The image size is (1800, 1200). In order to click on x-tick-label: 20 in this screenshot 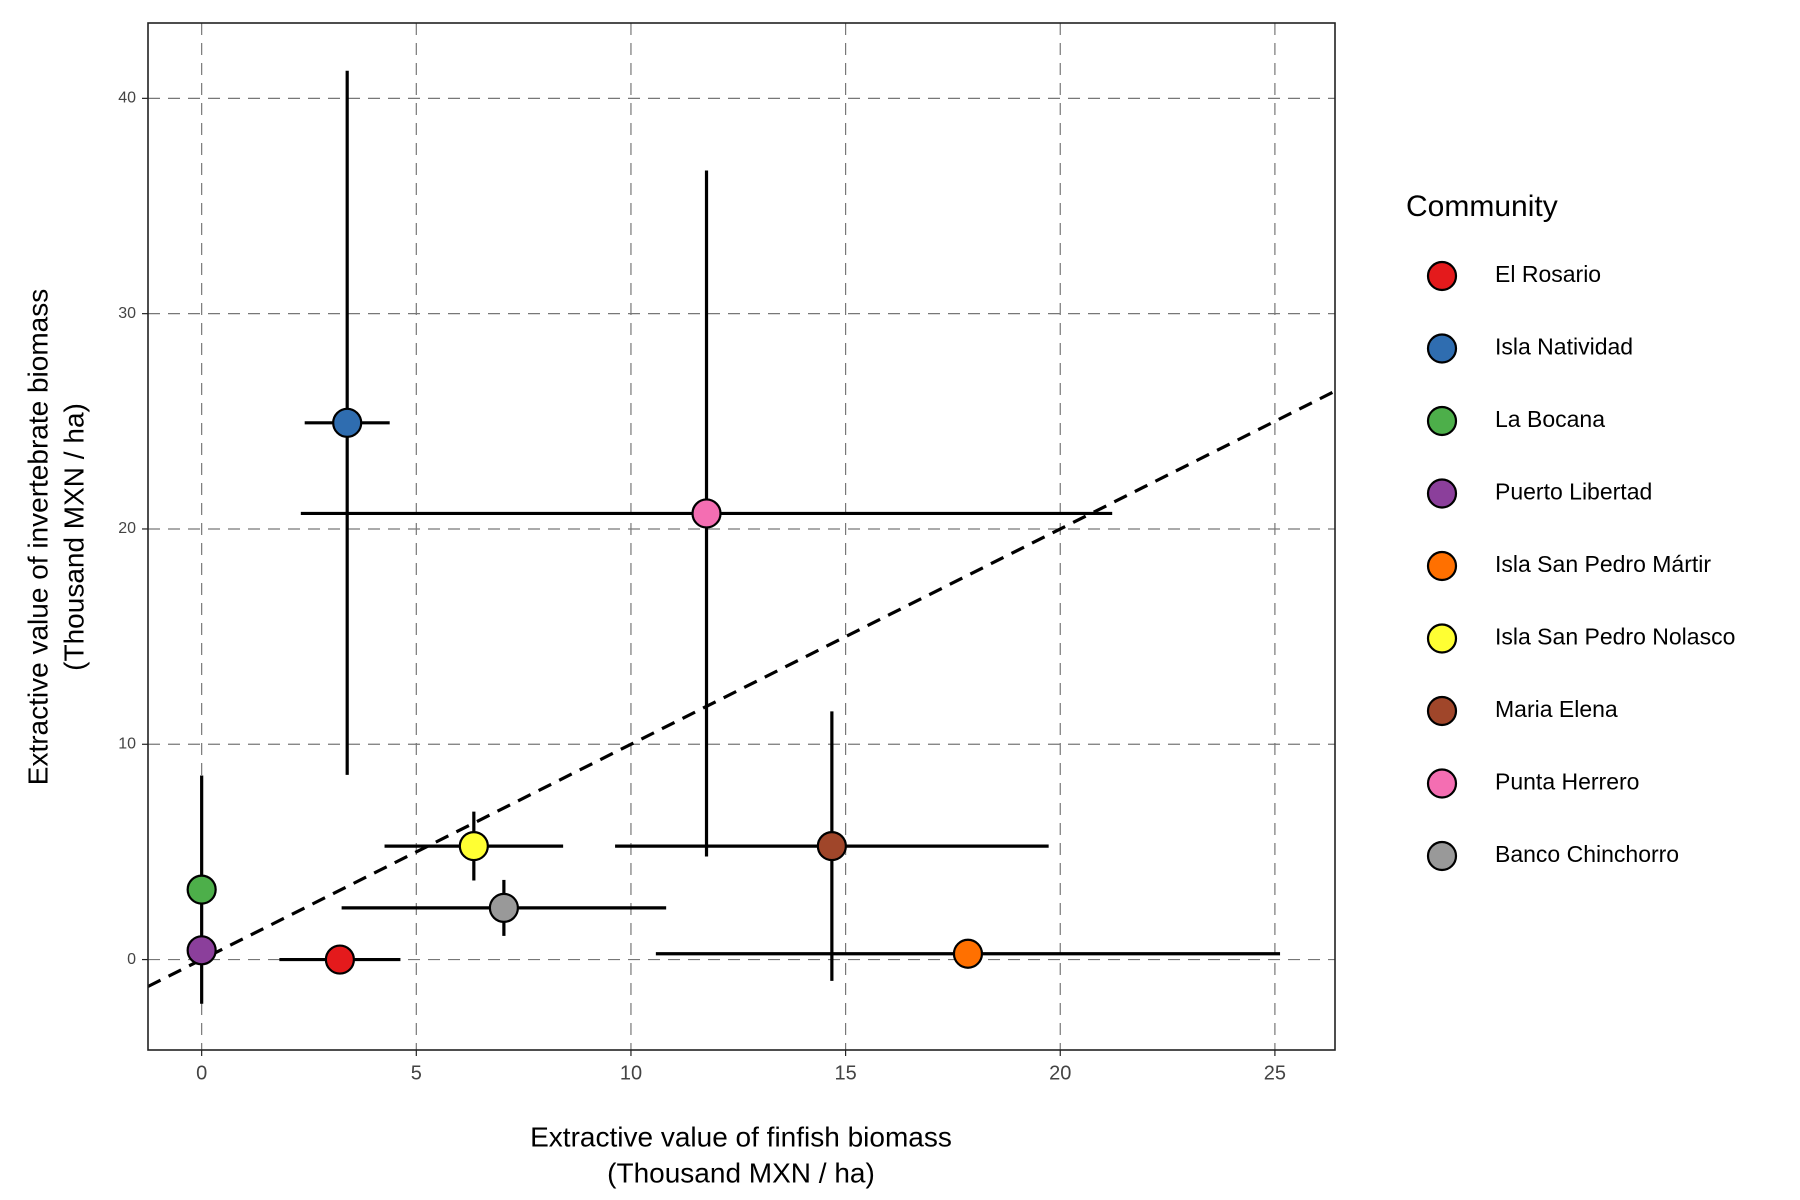, I will do `click(1060, 1073)`.